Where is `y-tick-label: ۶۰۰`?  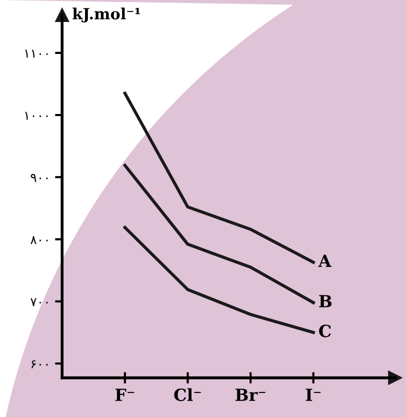 y-tick-label: ۶۰۰ is located at coordinates (39, 364).